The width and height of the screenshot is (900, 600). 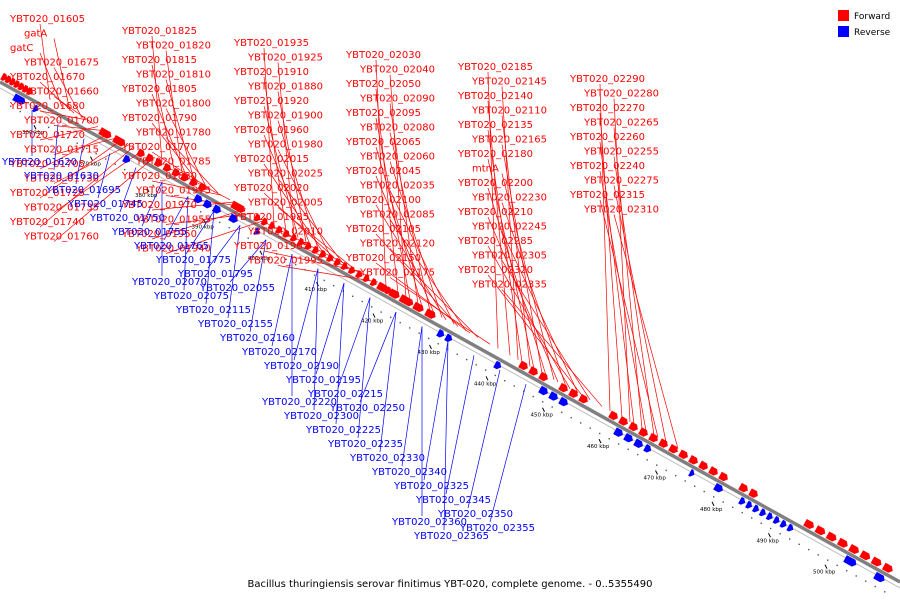 I want to click on forward-gene-label: gatC, so click(x=21, y=48).